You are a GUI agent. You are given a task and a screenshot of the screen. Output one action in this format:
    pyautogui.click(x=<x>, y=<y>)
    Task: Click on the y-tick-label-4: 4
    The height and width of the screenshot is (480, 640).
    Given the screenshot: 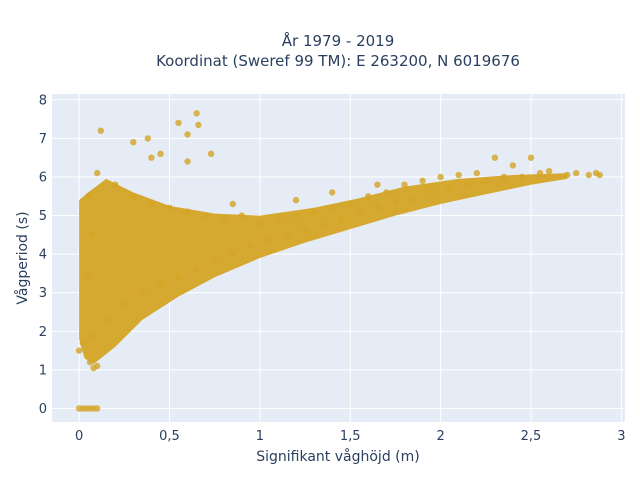 What is the action you would take?
    pyautogui.click(x=43, y=255)
    